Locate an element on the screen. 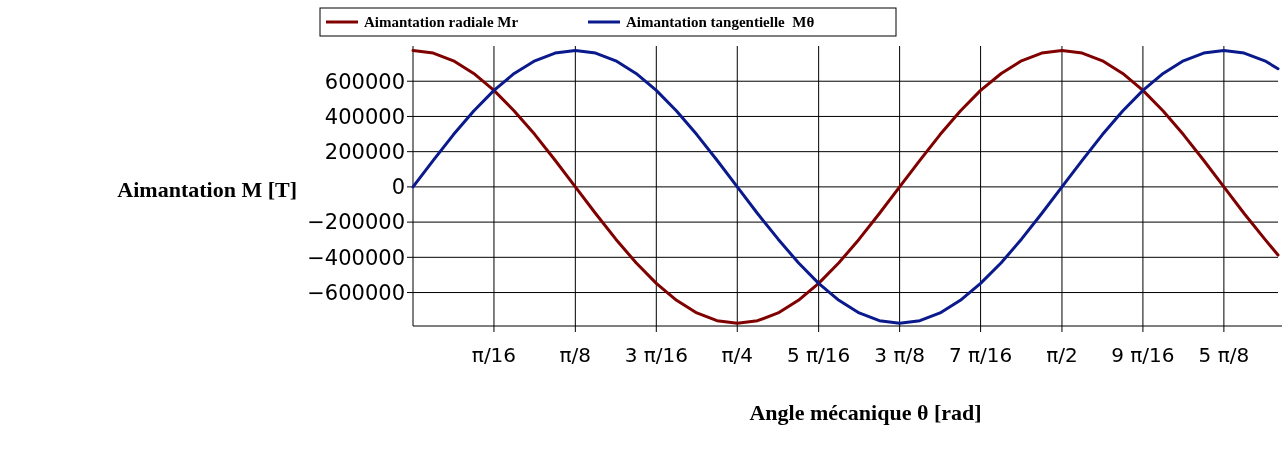 This screenshot has height=452, width=1282. x-tick-label: π/2 is located at coordinates (1062, 355).